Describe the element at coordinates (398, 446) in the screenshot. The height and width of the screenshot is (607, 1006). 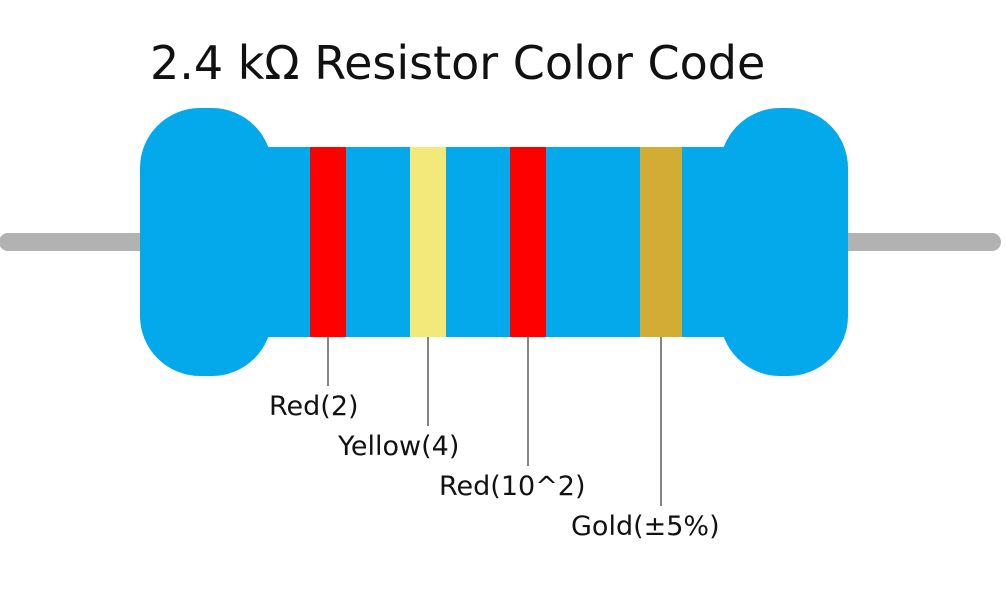
I see `band-label-2: Yellow(4)` at that location.